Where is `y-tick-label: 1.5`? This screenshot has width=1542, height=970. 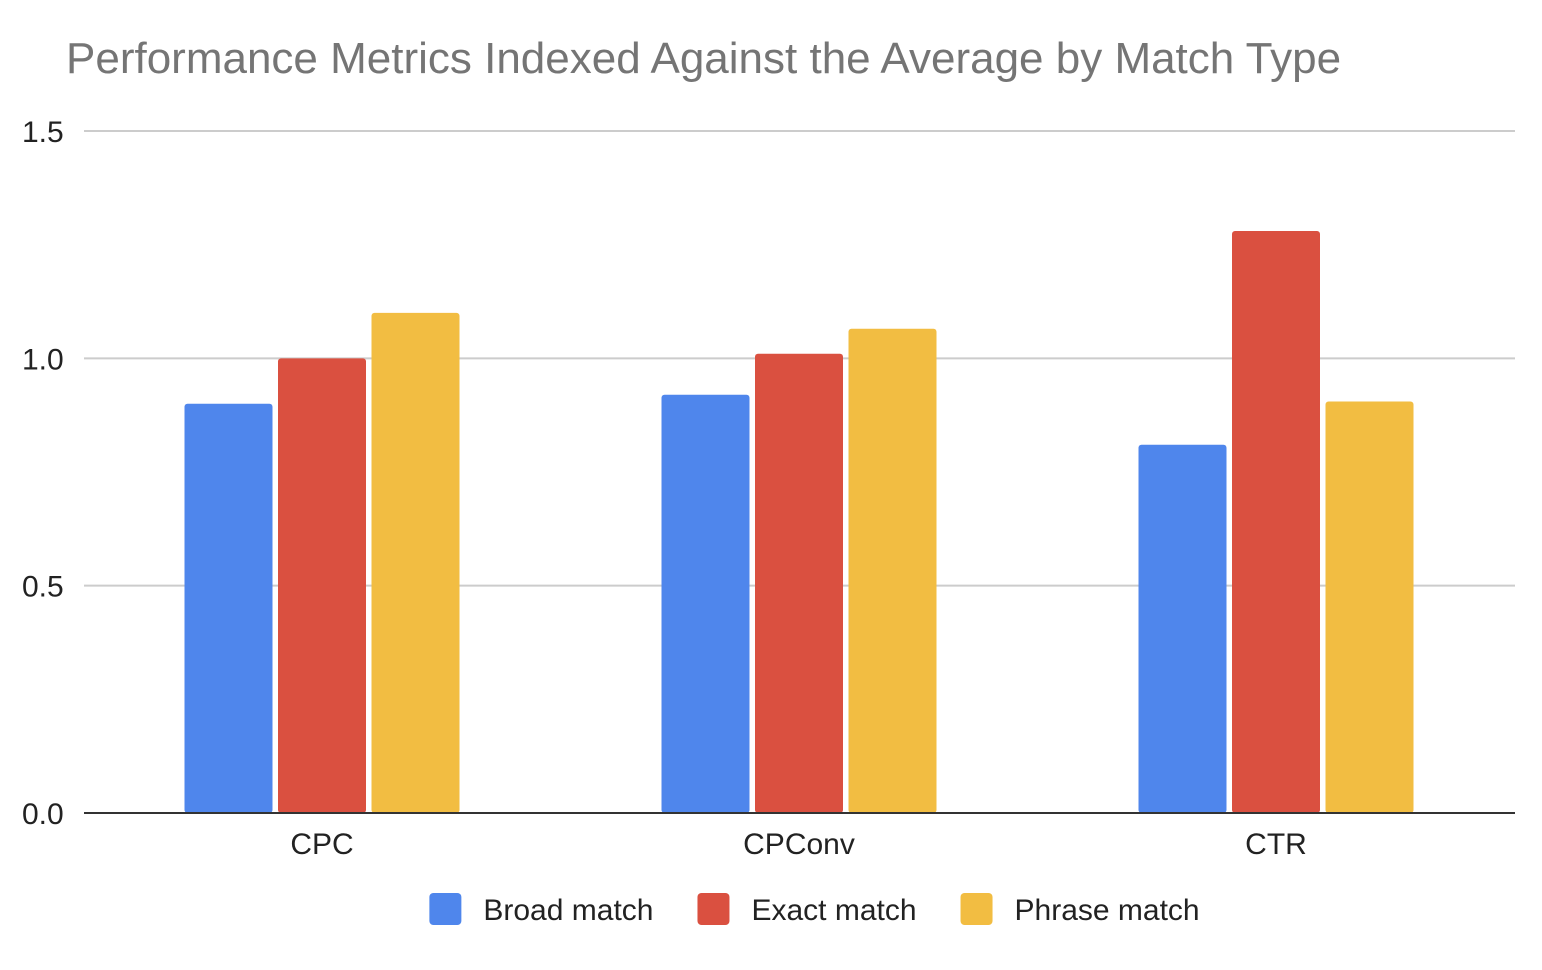
y-tick-label: 1.5 is located at coordinates (43, 132).